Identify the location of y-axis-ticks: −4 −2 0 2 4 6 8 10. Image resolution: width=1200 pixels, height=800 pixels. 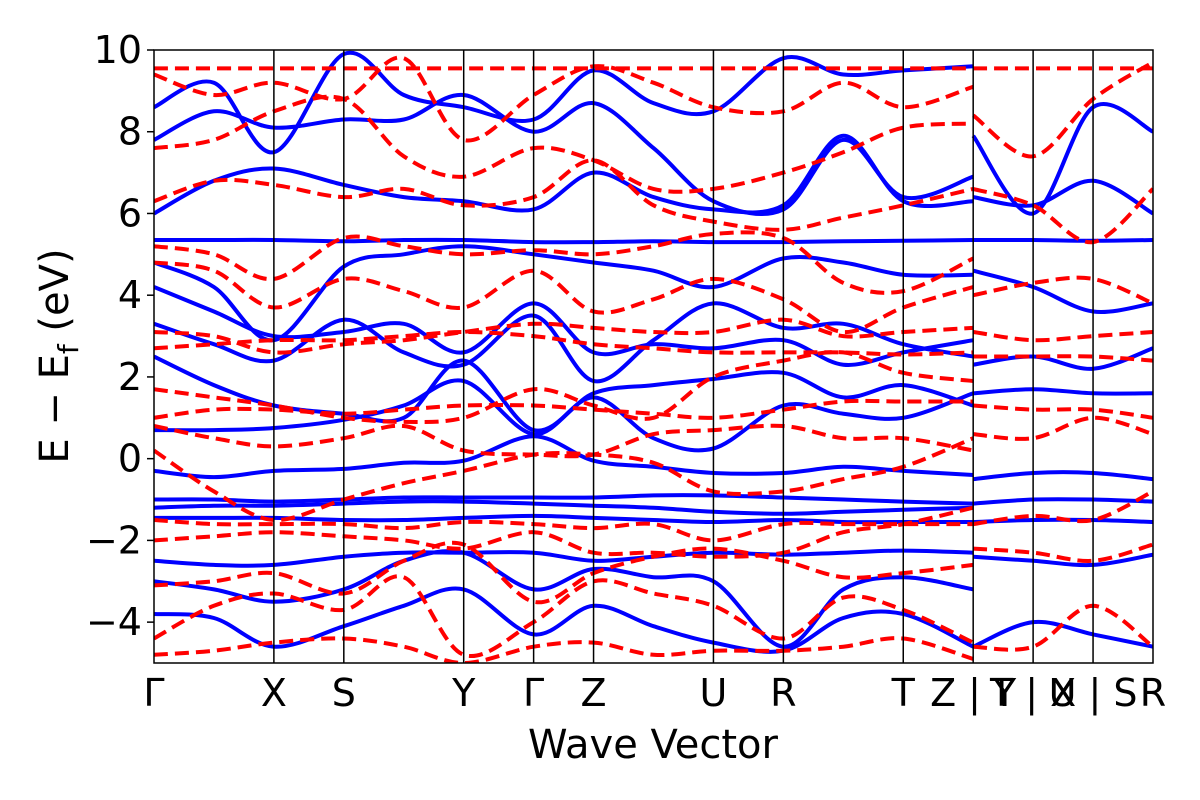
(120, 336).